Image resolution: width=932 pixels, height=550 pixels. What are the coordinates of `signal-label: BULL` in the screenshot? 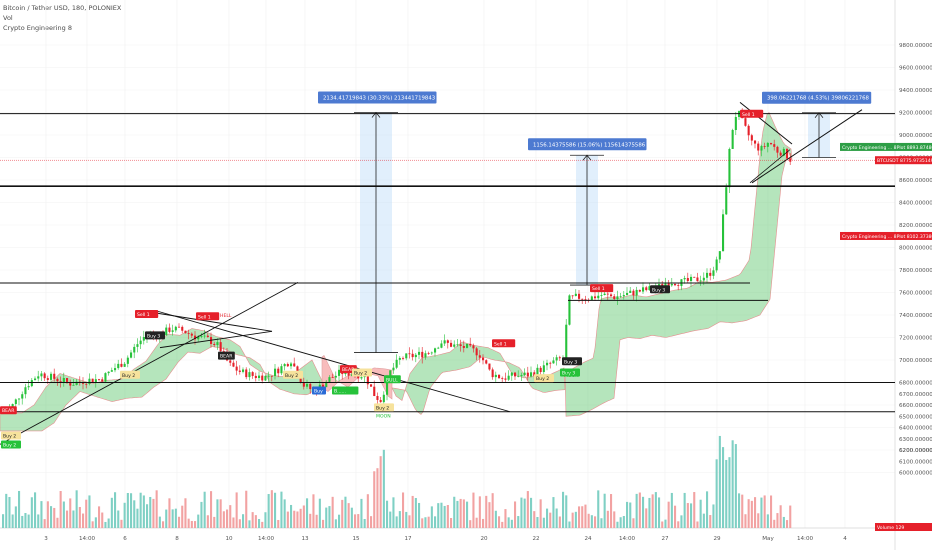 It's located at (392, 380).